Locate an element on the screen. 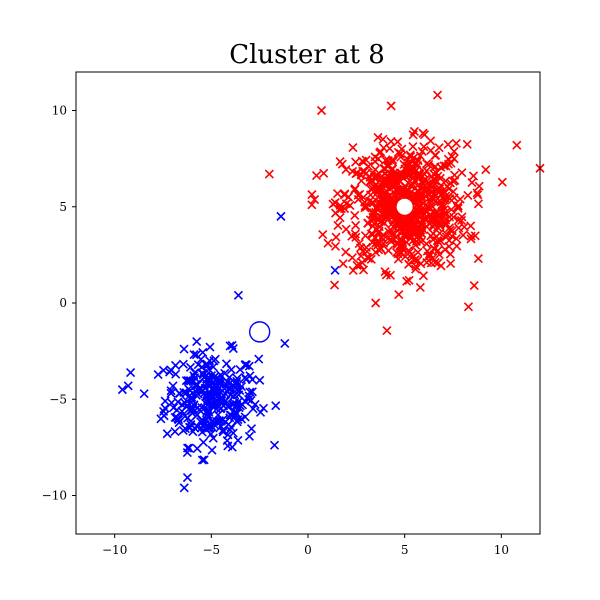 The height and width of the screenshot is (600, 600). x-tick-label-4: 10 is located at coordinates (501, 550).